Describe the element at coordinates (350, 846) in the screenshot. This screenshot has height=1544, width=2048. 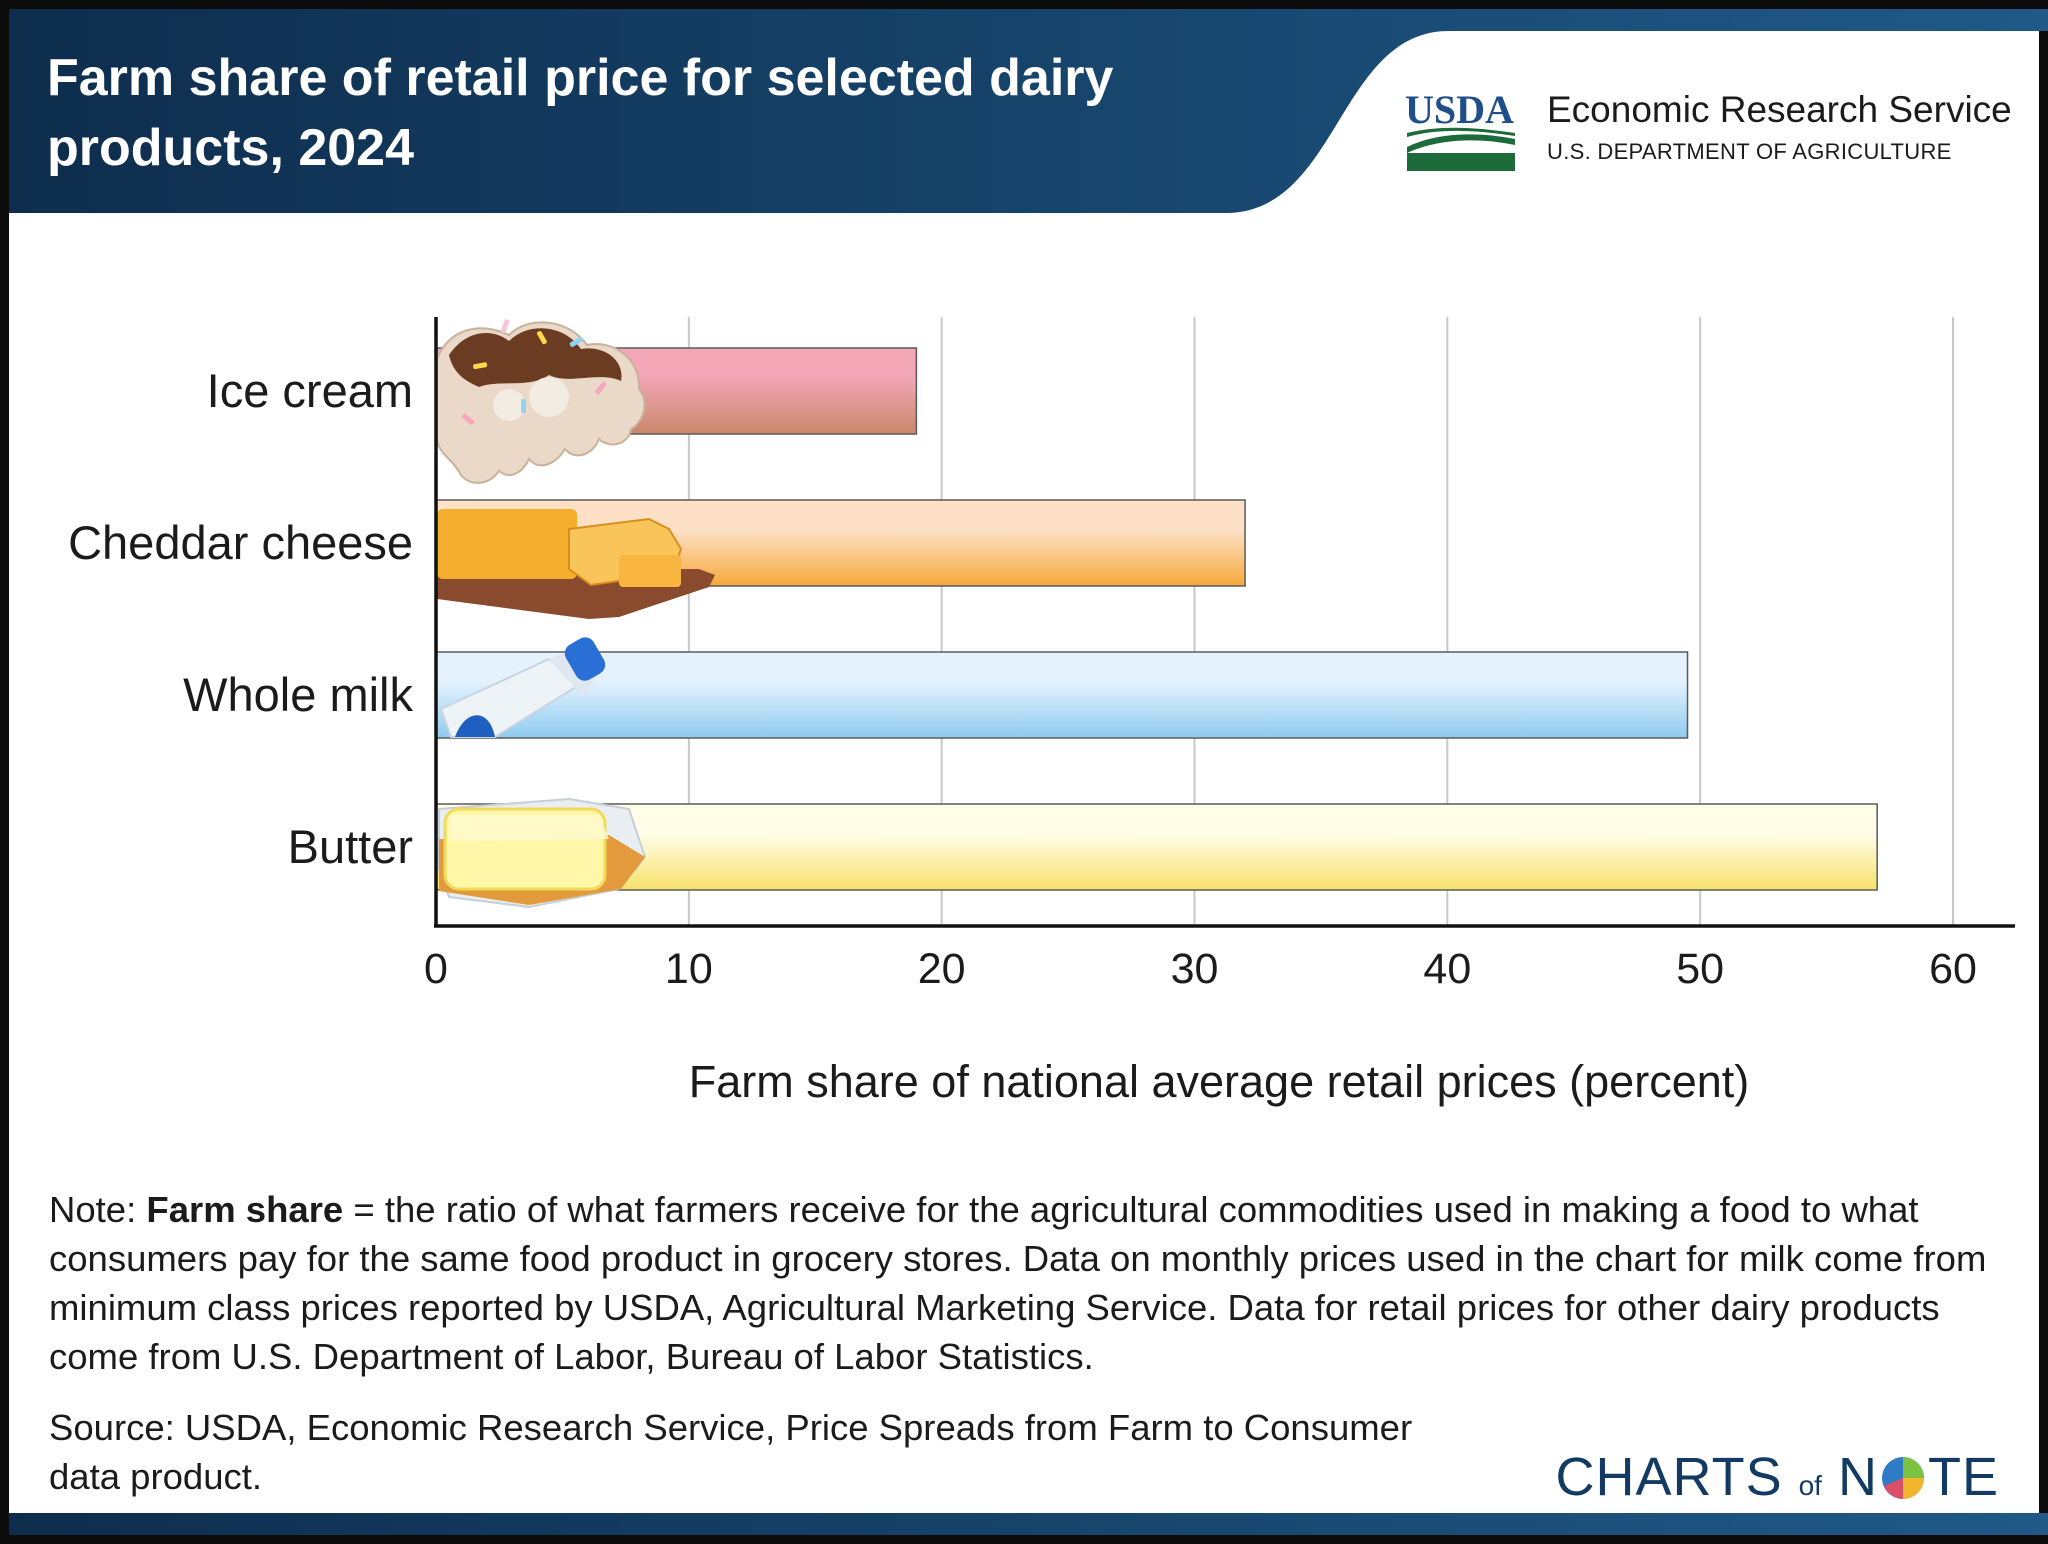
I see `category-label: Butter` at that location.